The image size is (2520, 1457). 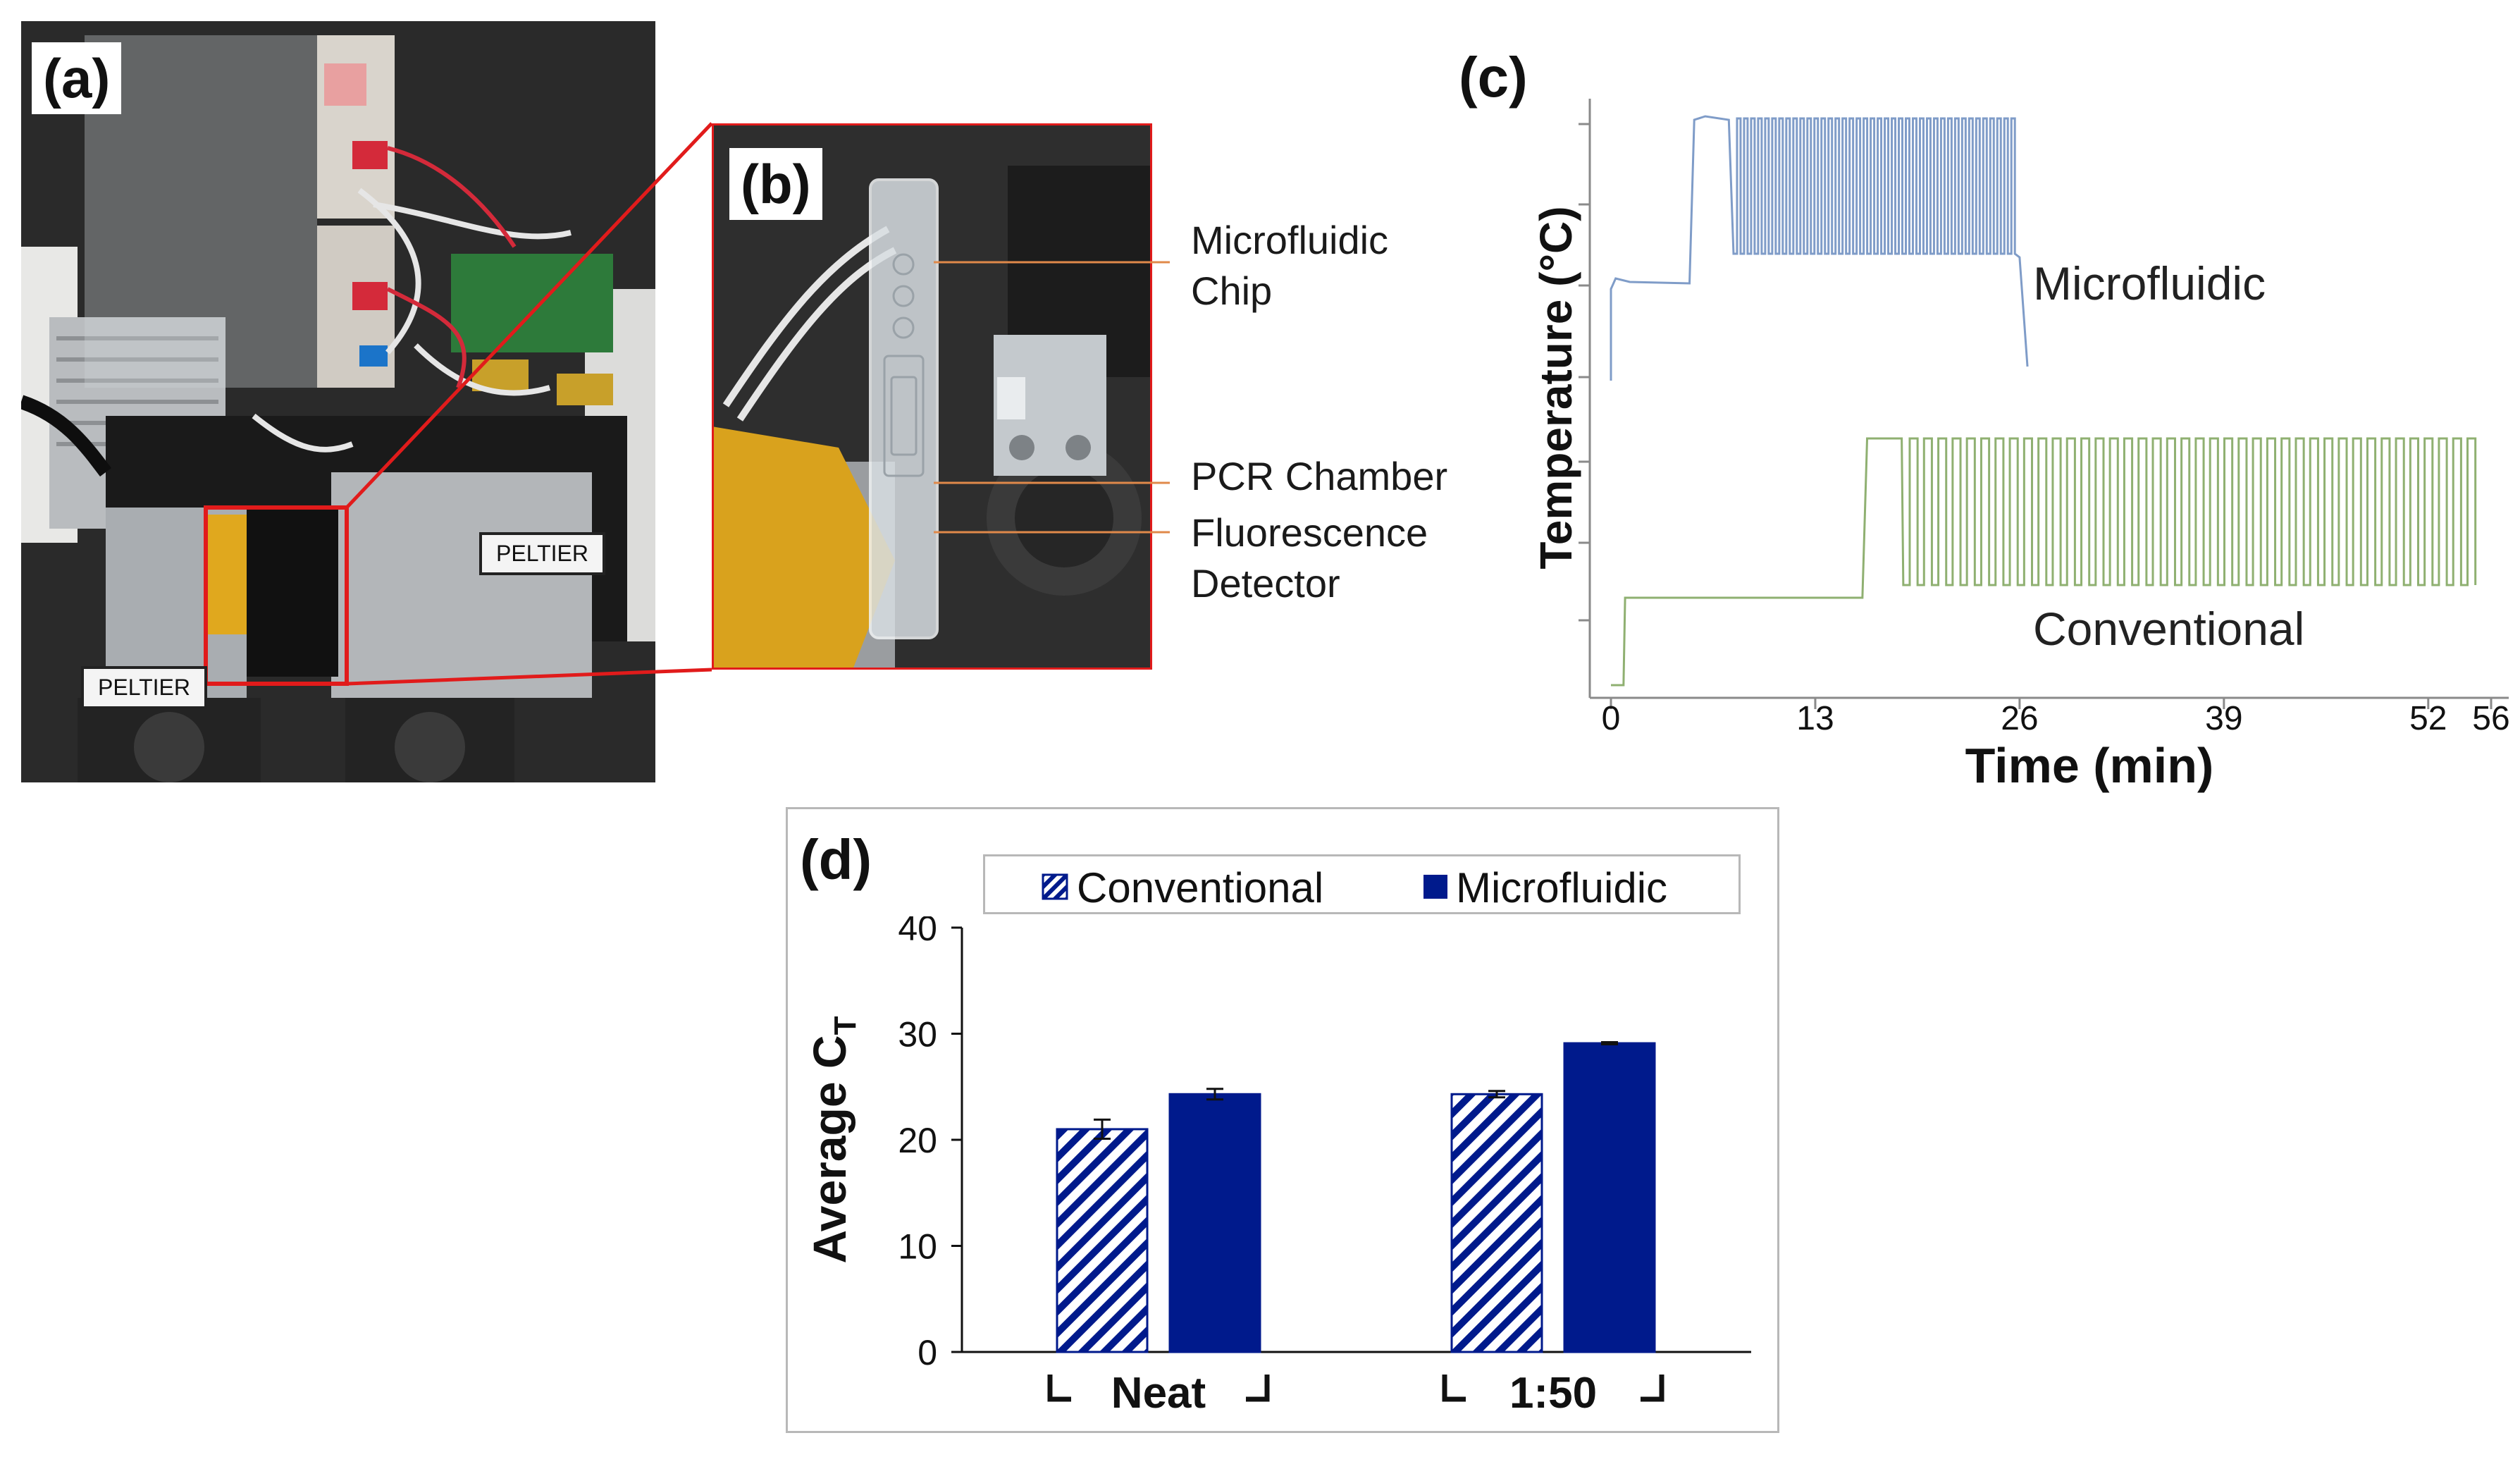 What do you see at coordinates (918, 1247) in the screenshot?
I see `bar-y-tick-label-1: 10` at bounding box center [918, 1247].